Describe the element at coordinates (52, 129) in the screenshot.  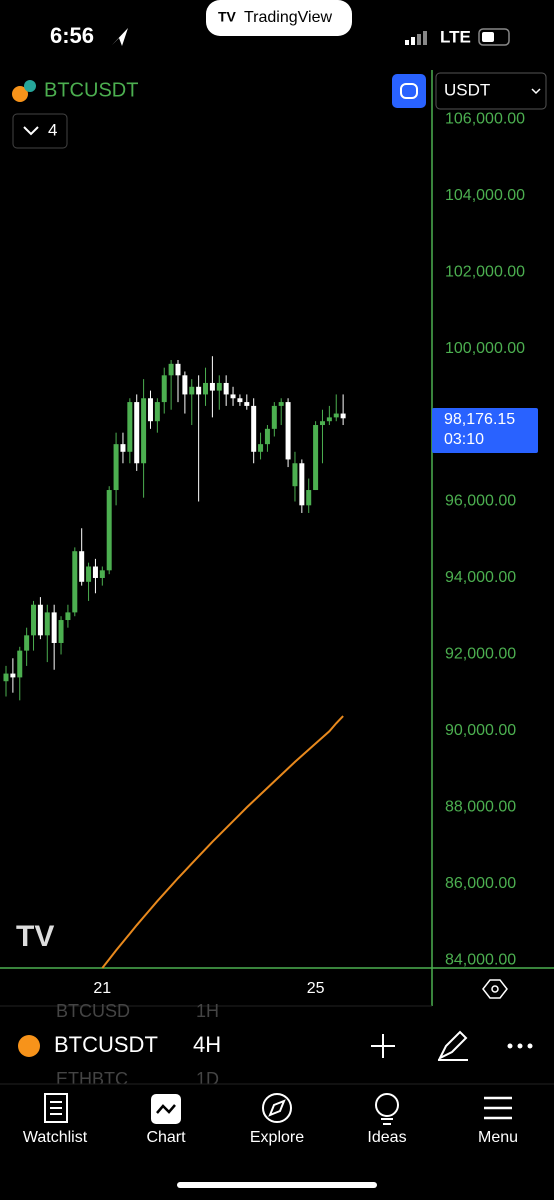
I see `indicator-count: 4` at that location.